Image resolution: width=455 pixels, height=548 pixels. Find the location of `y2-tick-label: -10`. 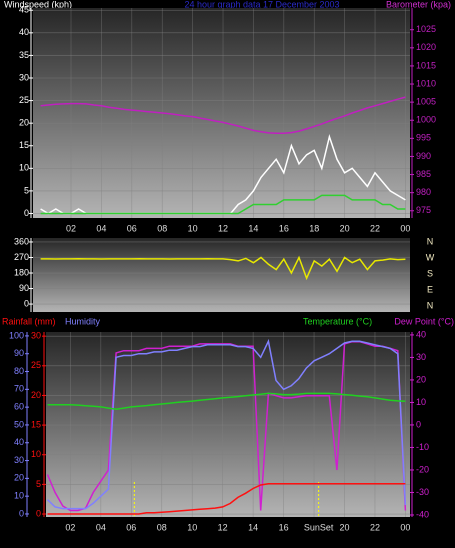

y2-tick-label: -10 is located at coordinates (422, 447).